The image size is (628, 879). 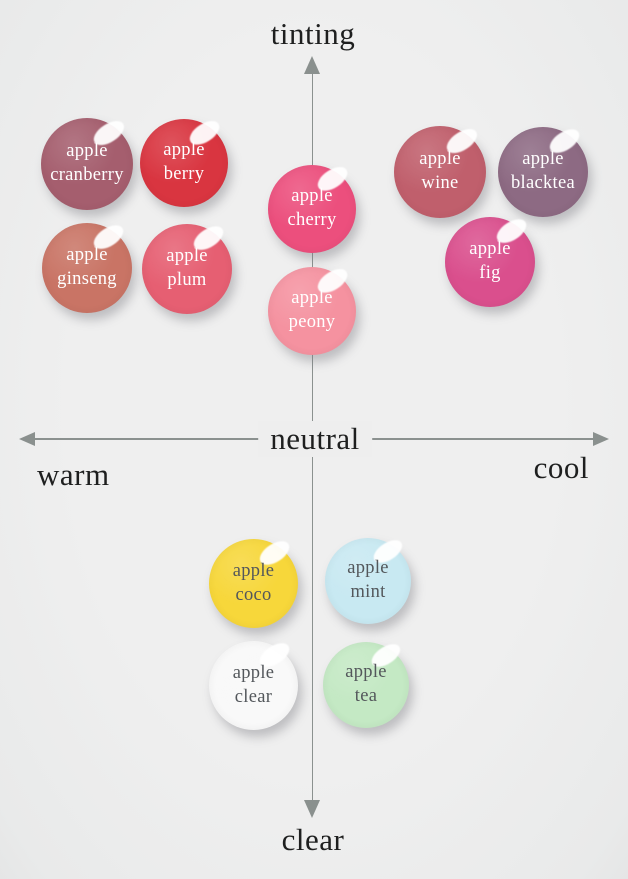 I want to click on swatch-label-line2: fig, so click(x=490, y=273).